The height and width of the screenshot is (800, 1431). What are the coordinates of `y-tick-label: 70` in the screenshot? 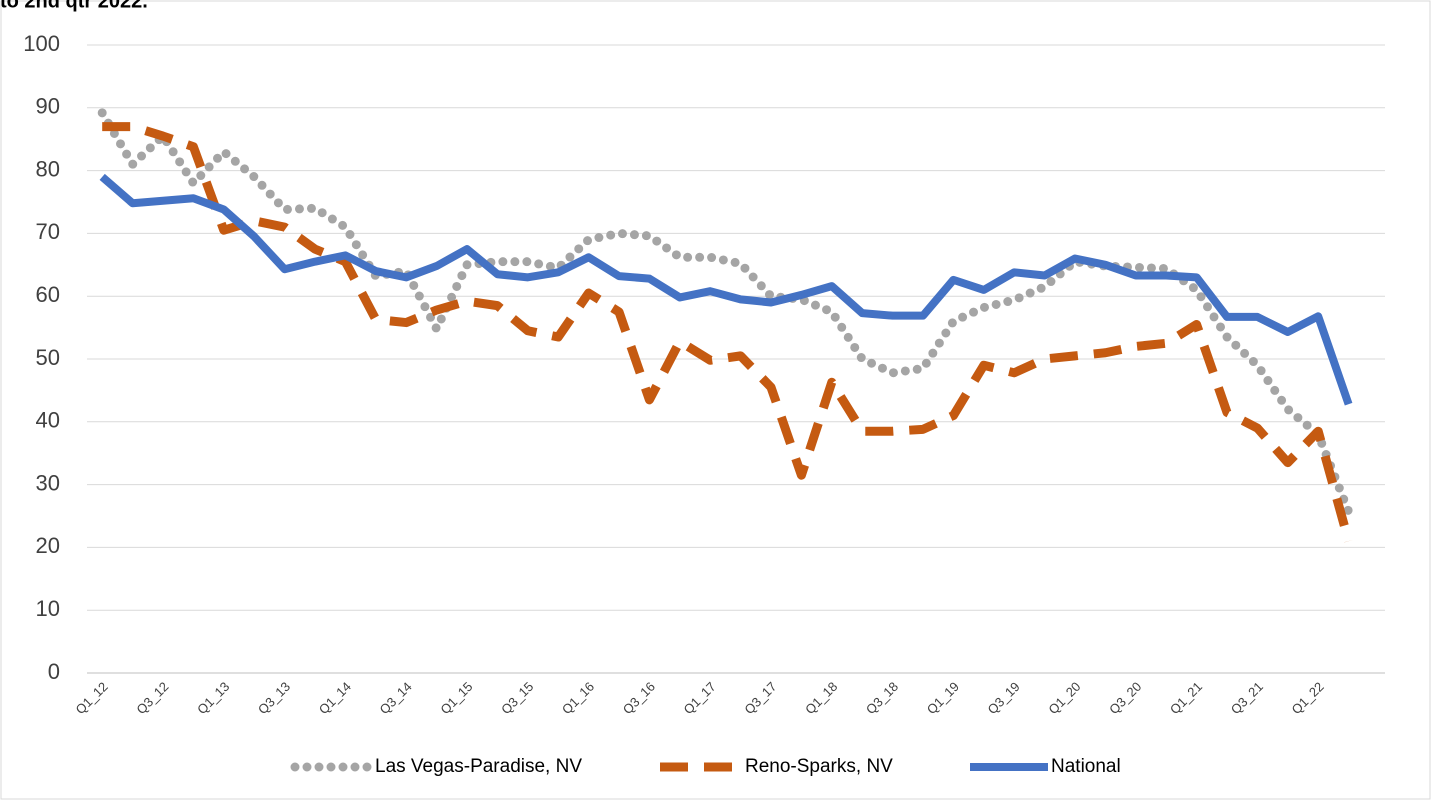 It's located at (48, 231).